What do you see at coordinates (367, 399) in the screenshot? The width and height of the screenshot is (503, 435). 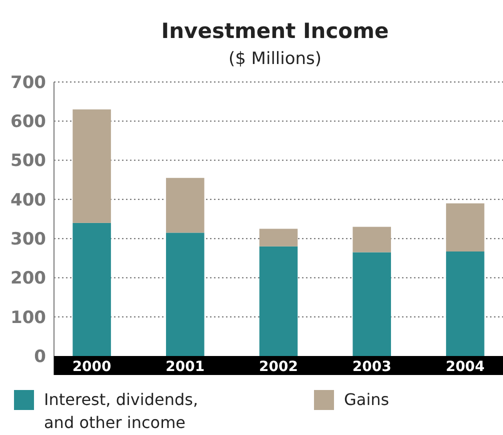 I see `legend-label: Gains` at bounding box center [367, 399].